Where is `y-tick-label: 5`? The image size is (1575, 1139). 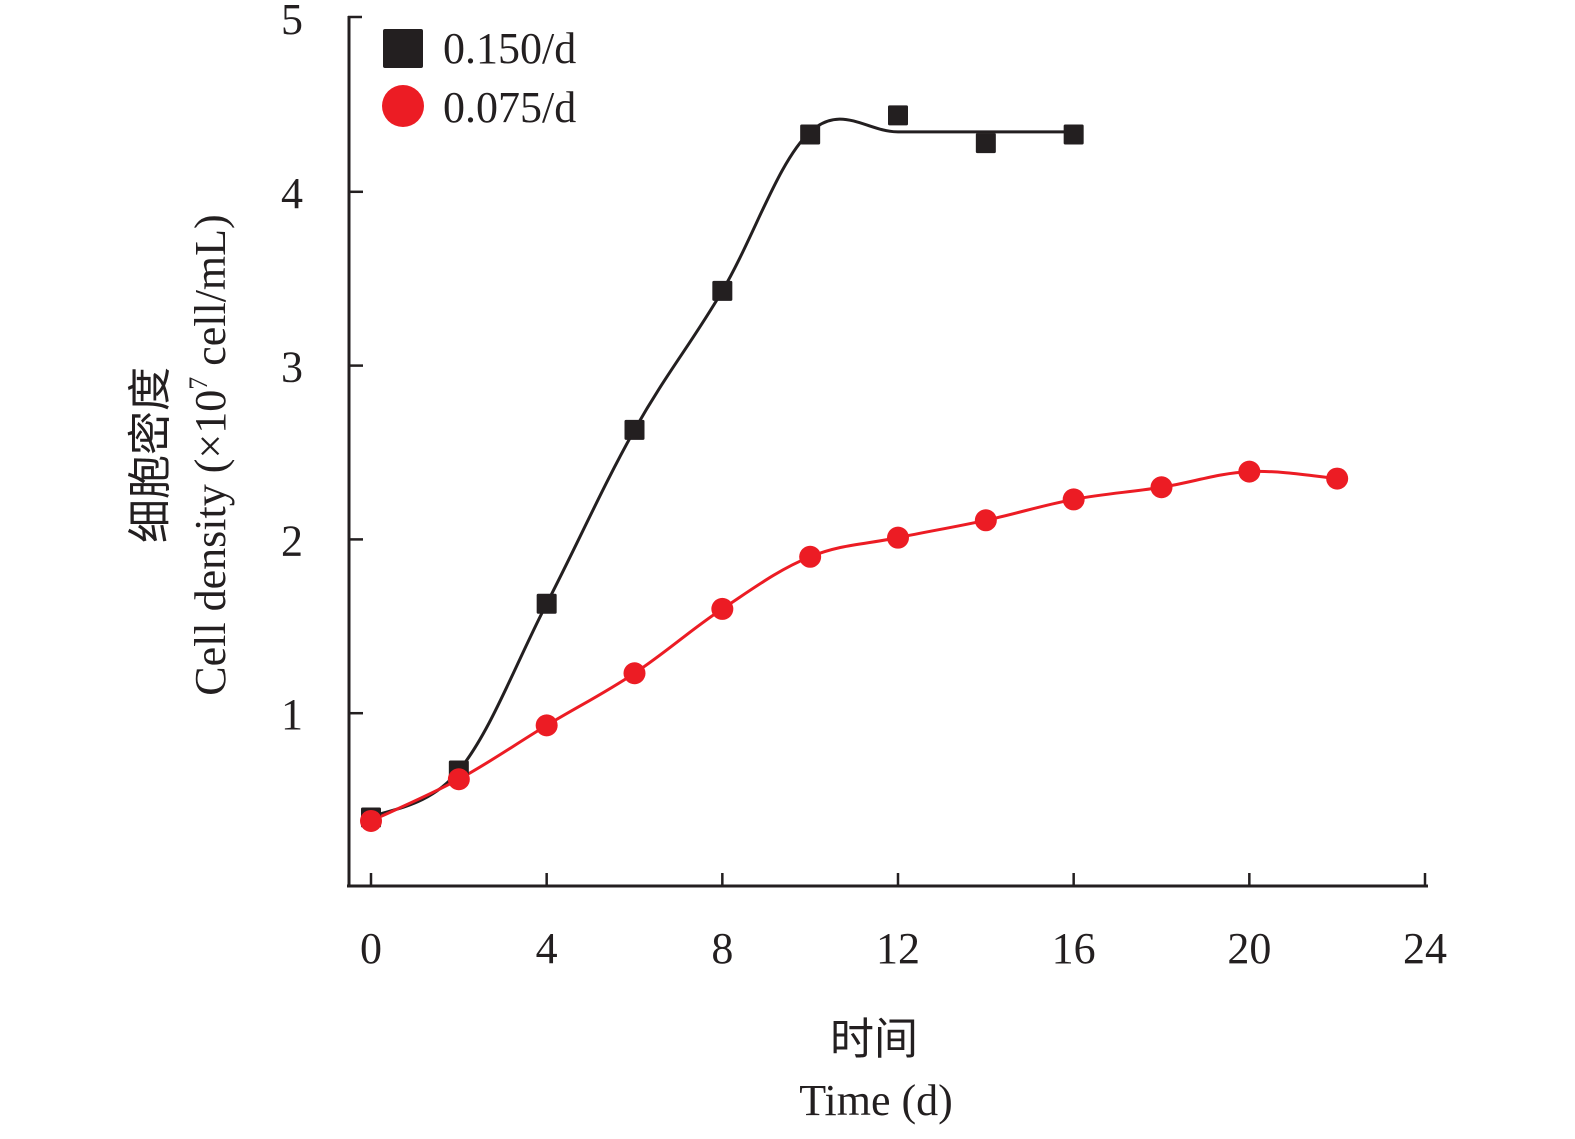 y-tick-label: 5 is located at coordinates (292, 22).